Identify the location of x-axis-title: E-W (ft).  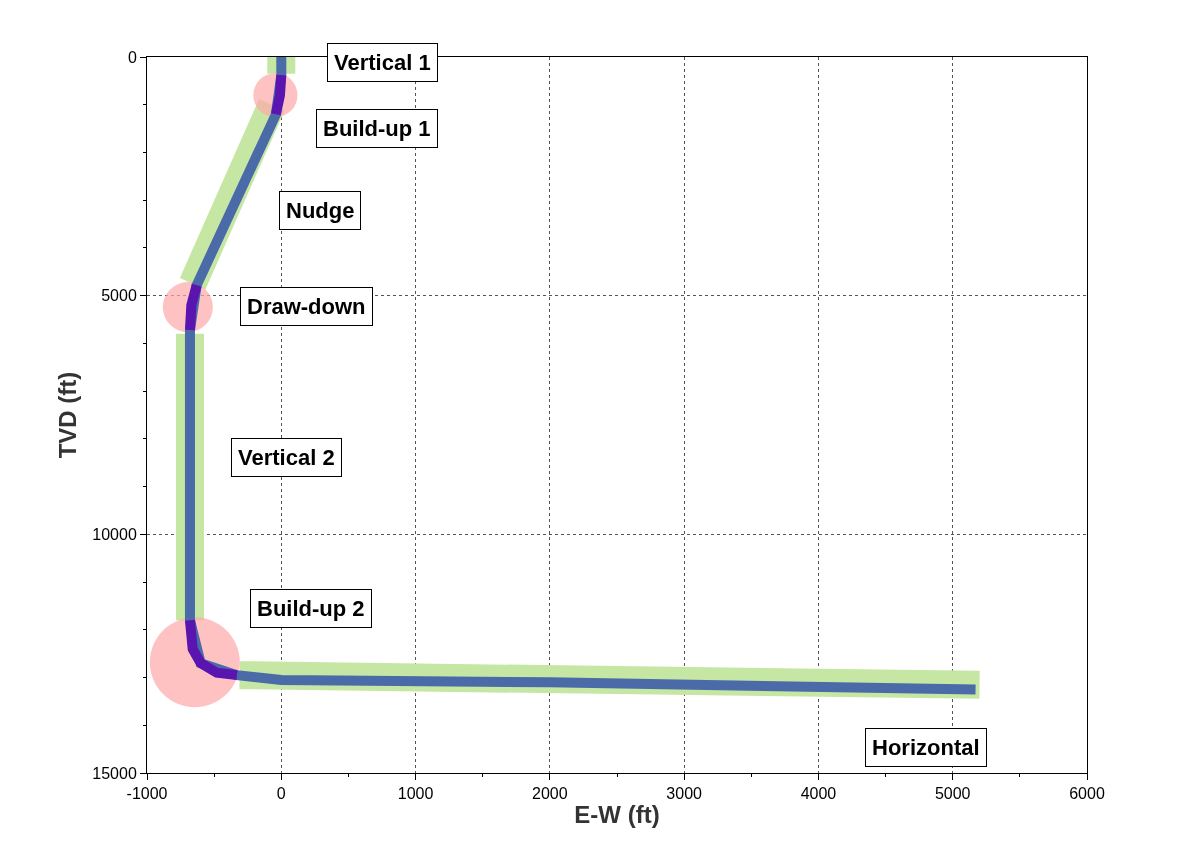
(617, 814).